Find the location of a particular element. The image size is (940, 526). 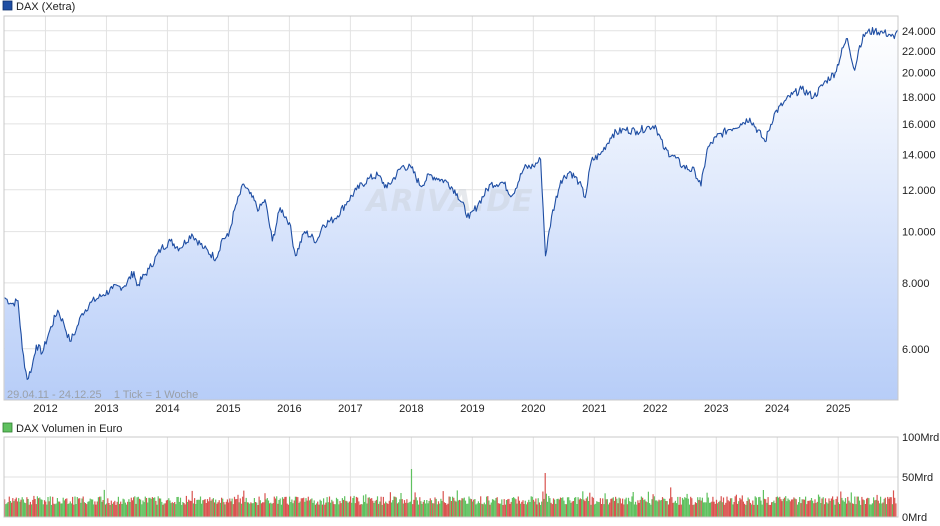

price-x-tick-label: 2021 is located at coordinates (594, 409).